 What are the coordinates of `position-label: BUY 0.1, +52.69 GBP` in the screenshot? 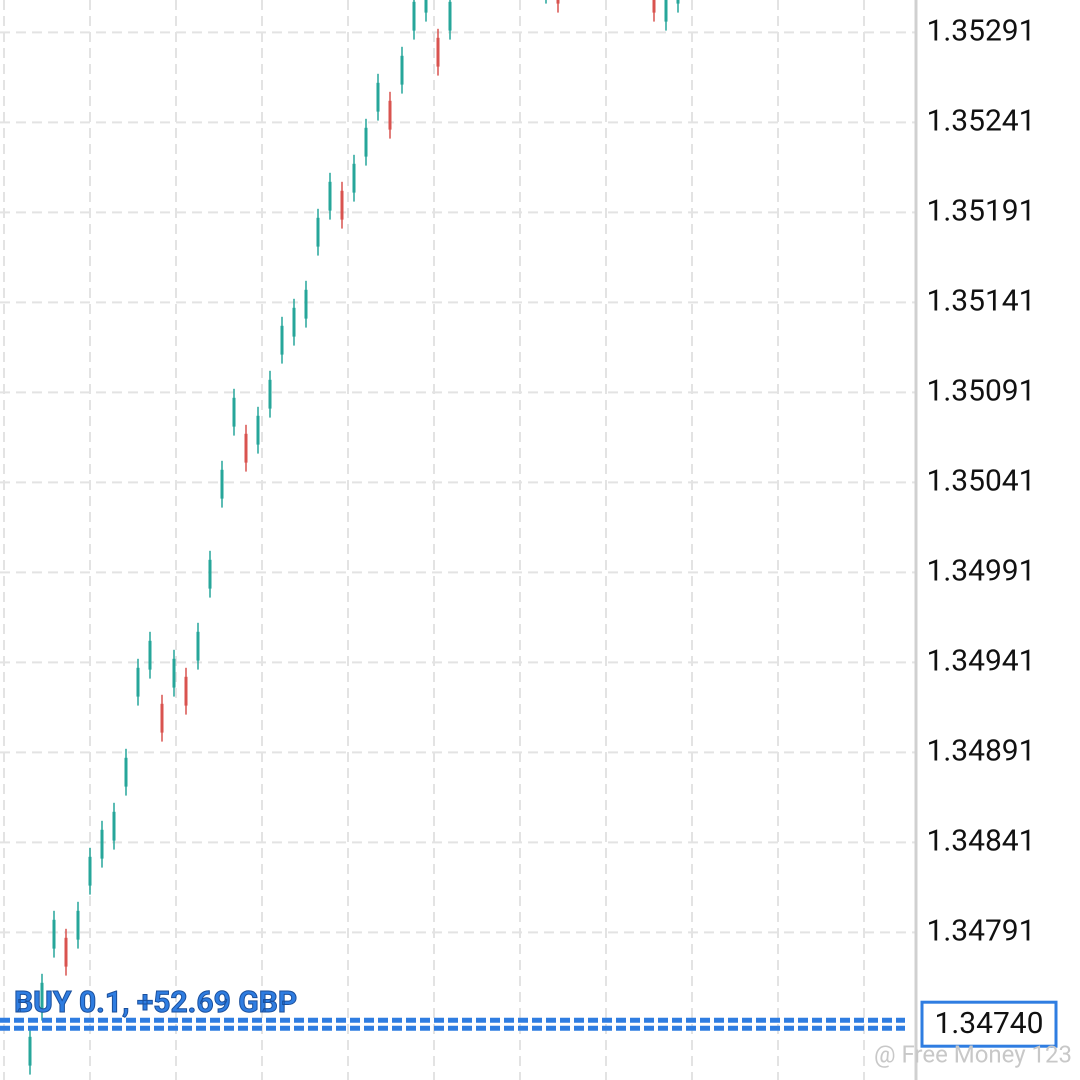 It's located at (155, 1002).